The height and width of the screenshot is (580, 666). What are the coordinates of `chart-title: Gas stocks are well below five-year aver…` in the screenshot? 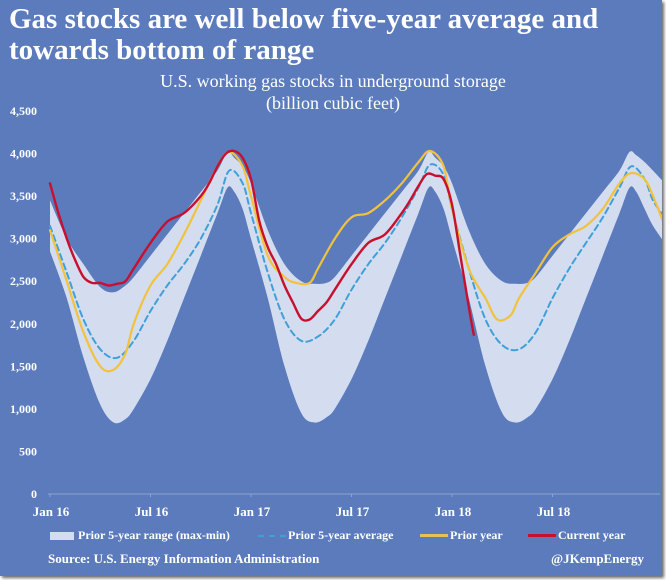 It's located at (304, 34).